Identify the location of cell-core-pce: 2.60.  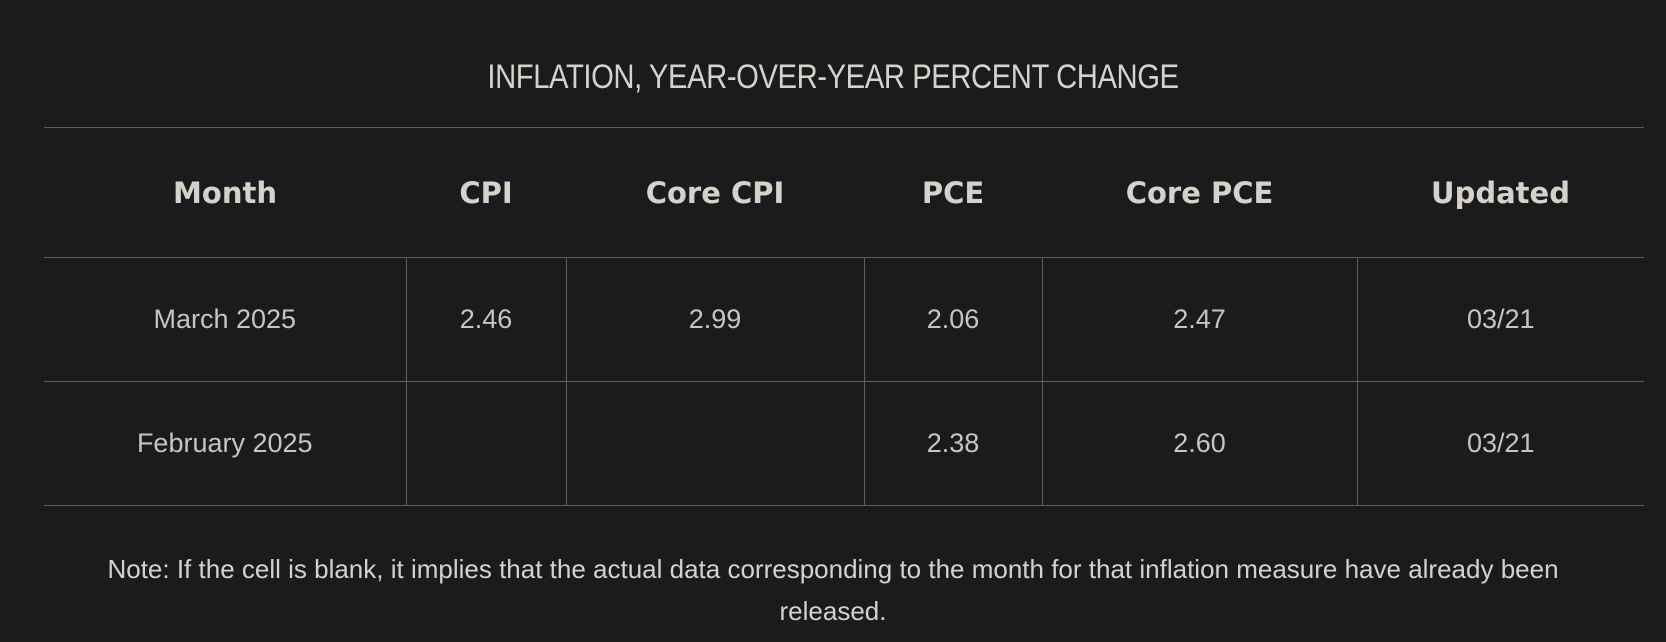
(1199, 443).